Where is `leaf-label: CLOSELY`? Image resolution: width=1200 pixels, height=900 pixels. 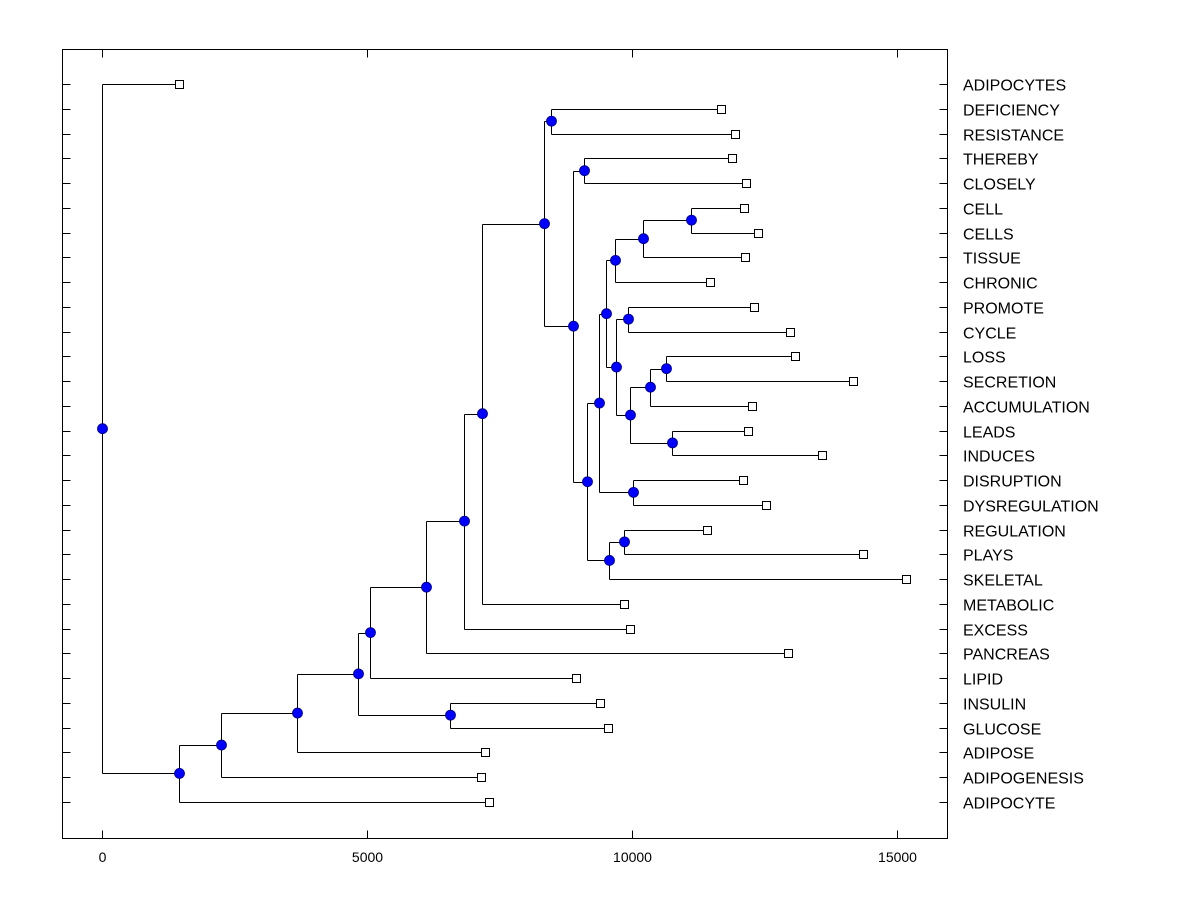
leaf-label: CLOSELY is located at coordinates (999, 185).